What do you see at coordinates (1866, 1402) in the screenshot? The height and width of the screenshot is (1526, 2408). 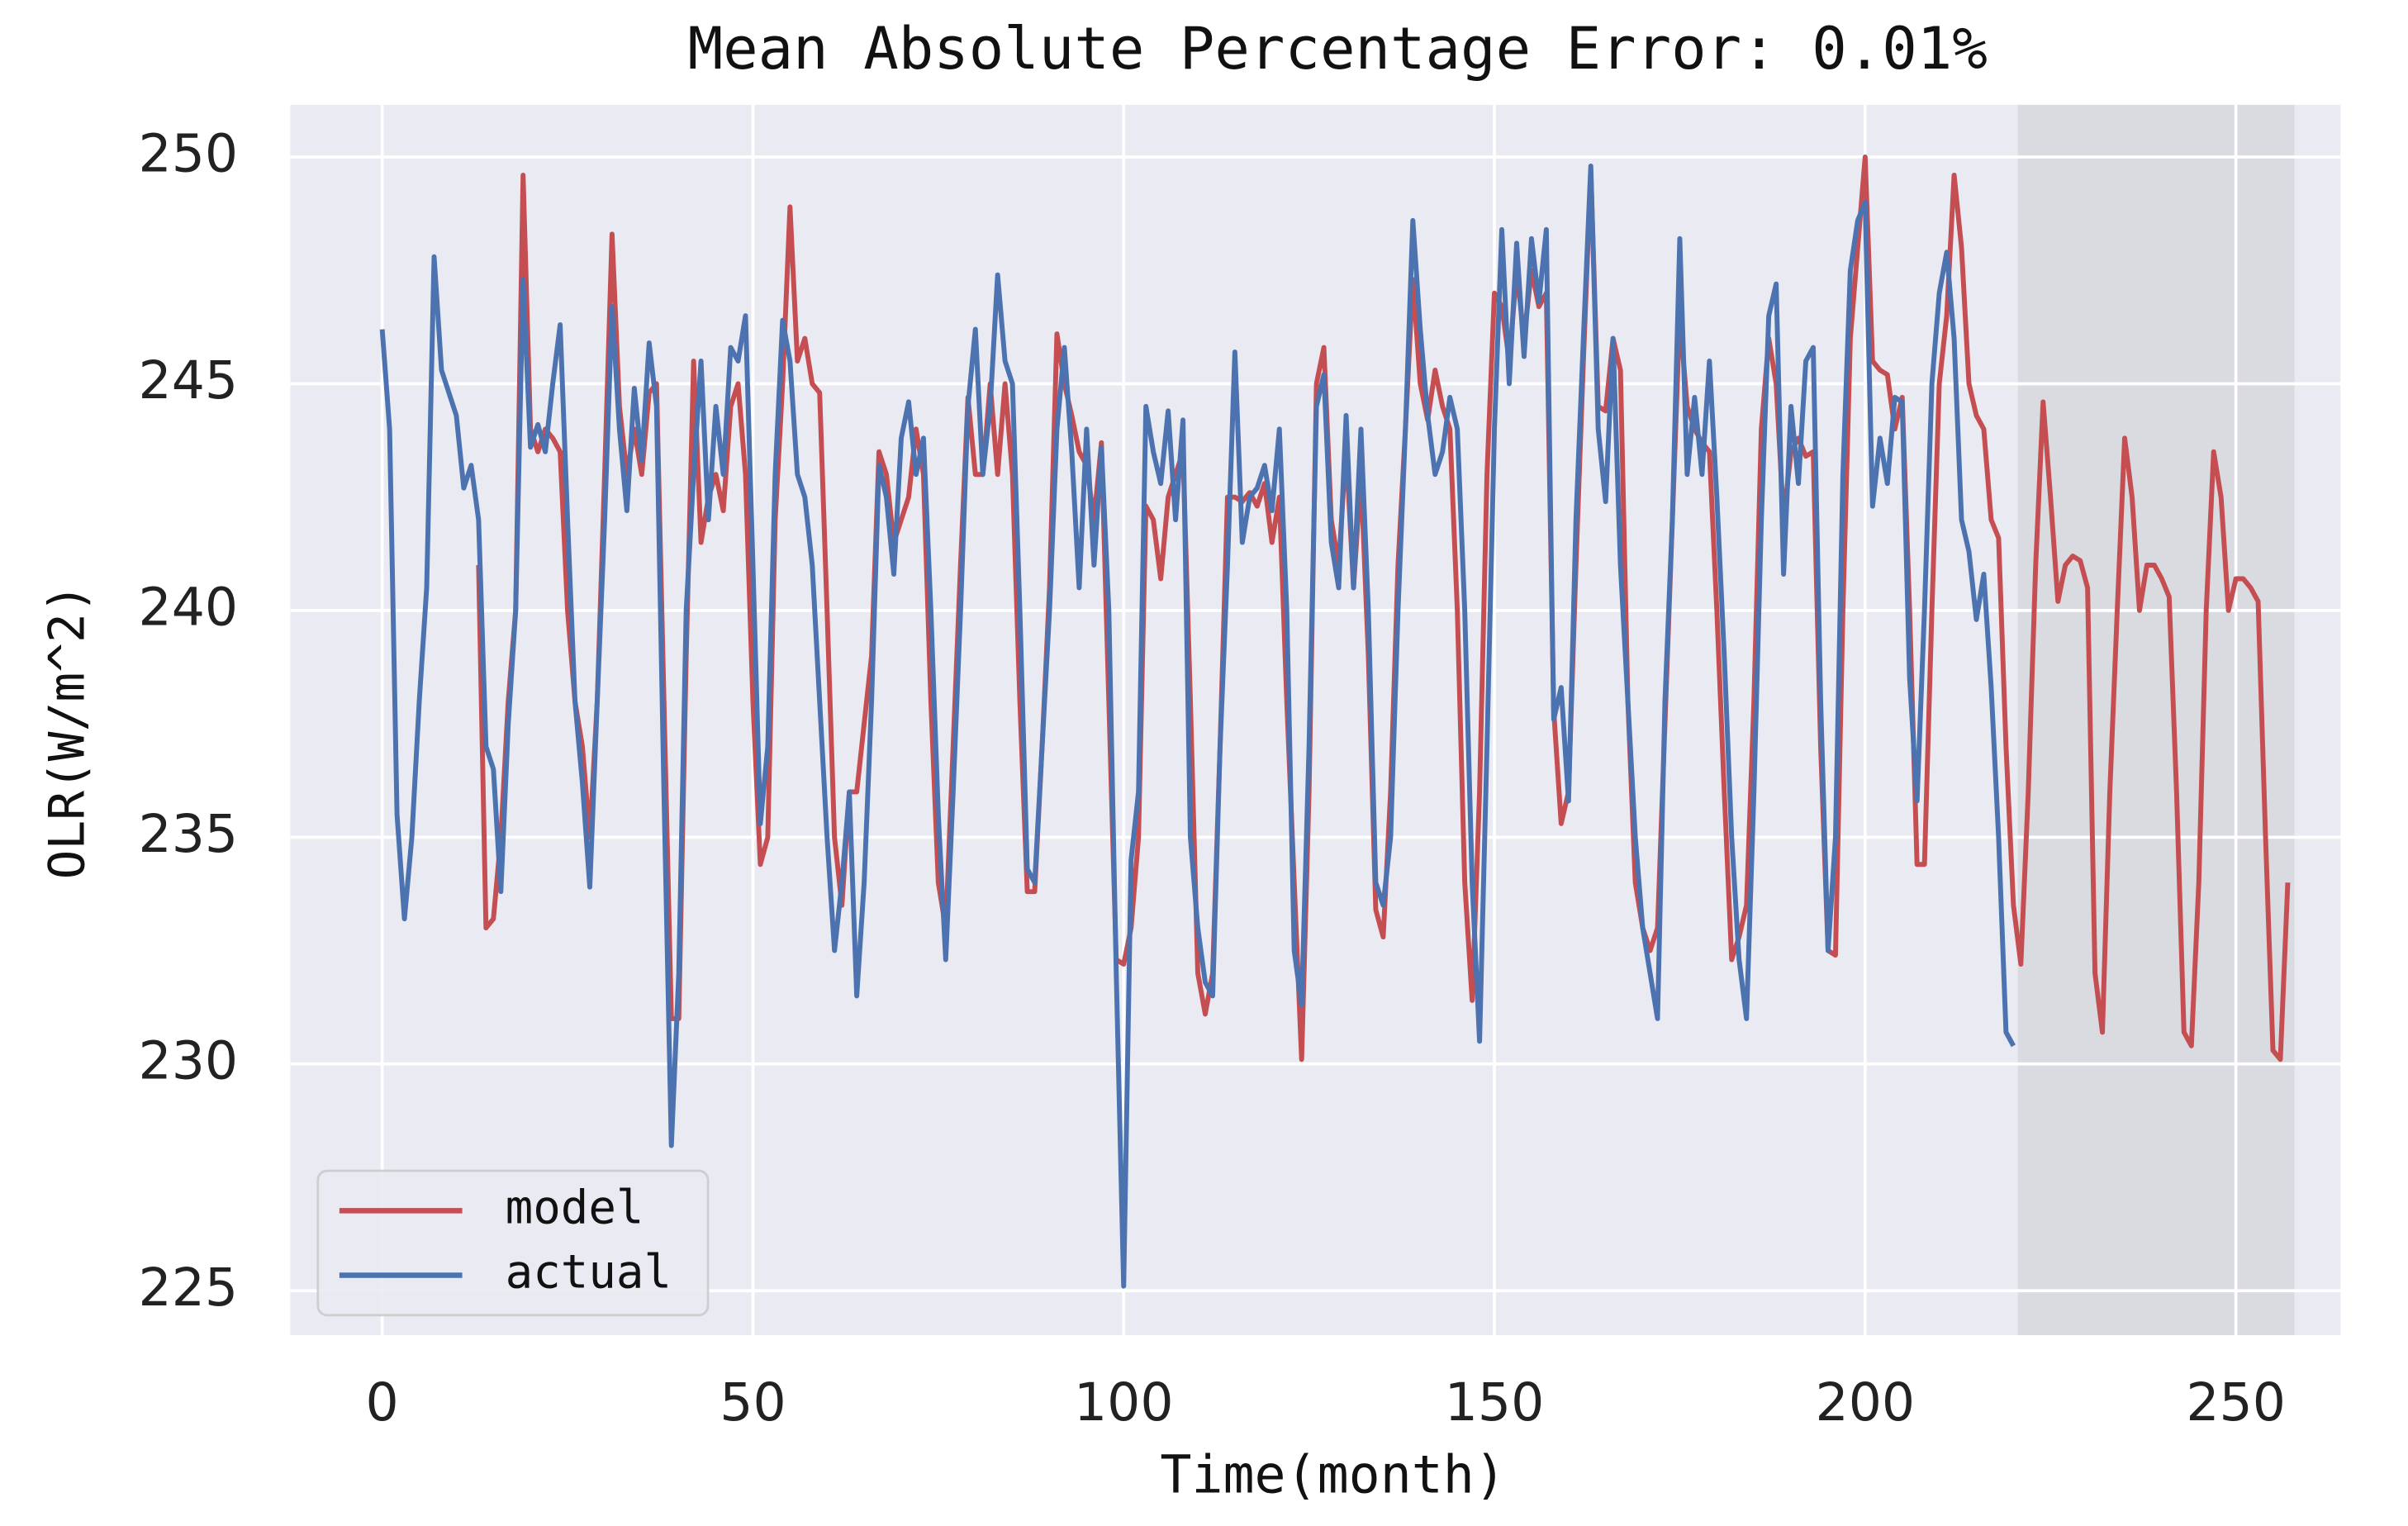 I see `x-tick-label: 200` at bounding box center [1866, 1402].